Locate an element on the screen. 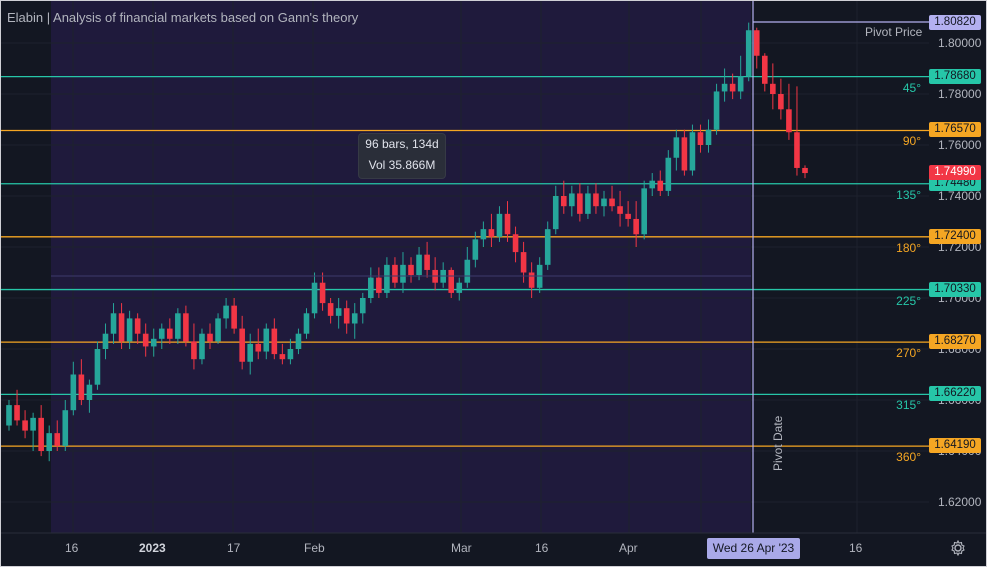 The height and width of the screenshot is (567, 987). settings-gear-icon is located at coordinates (958, 548).